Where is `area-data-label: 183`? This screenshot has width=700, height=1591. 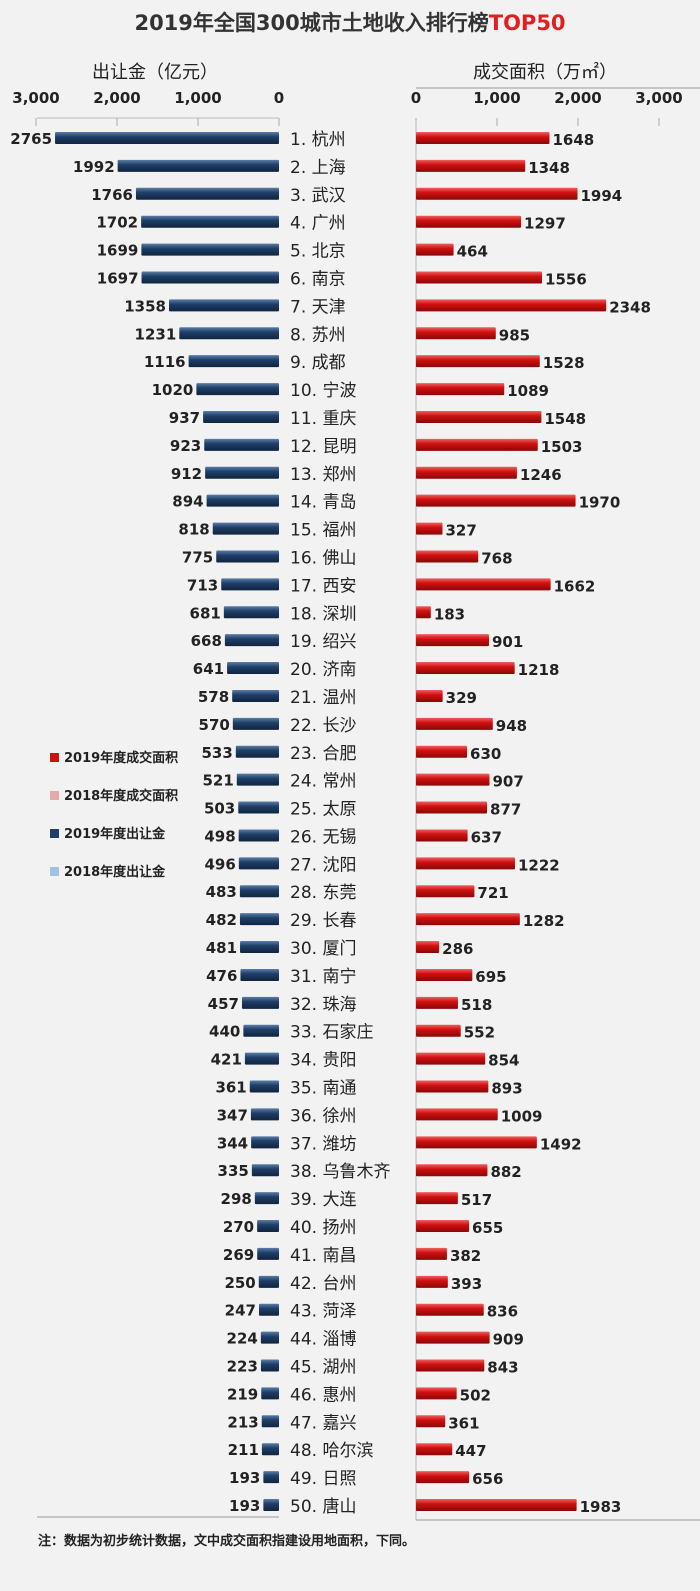
area-data-label: 183 is located at coordinates (449, 614).